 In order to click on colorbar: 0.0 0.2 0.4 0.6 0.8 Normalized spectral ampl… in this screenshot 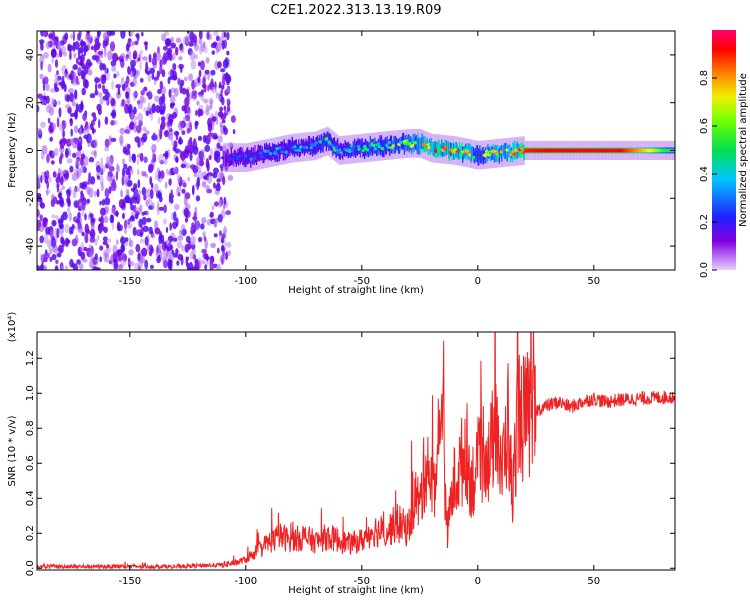, I will do `click(724, 154)`.